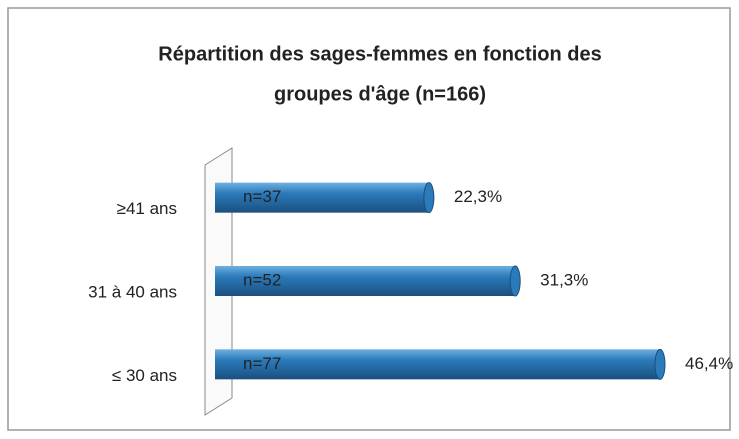 Image resolution: width=739 pixels, height=439 pixels. Describe the element at coordinates (380, 94) in the screenshot. I see `chart-subtitle: groupes d'âge (n=166)` at that location.